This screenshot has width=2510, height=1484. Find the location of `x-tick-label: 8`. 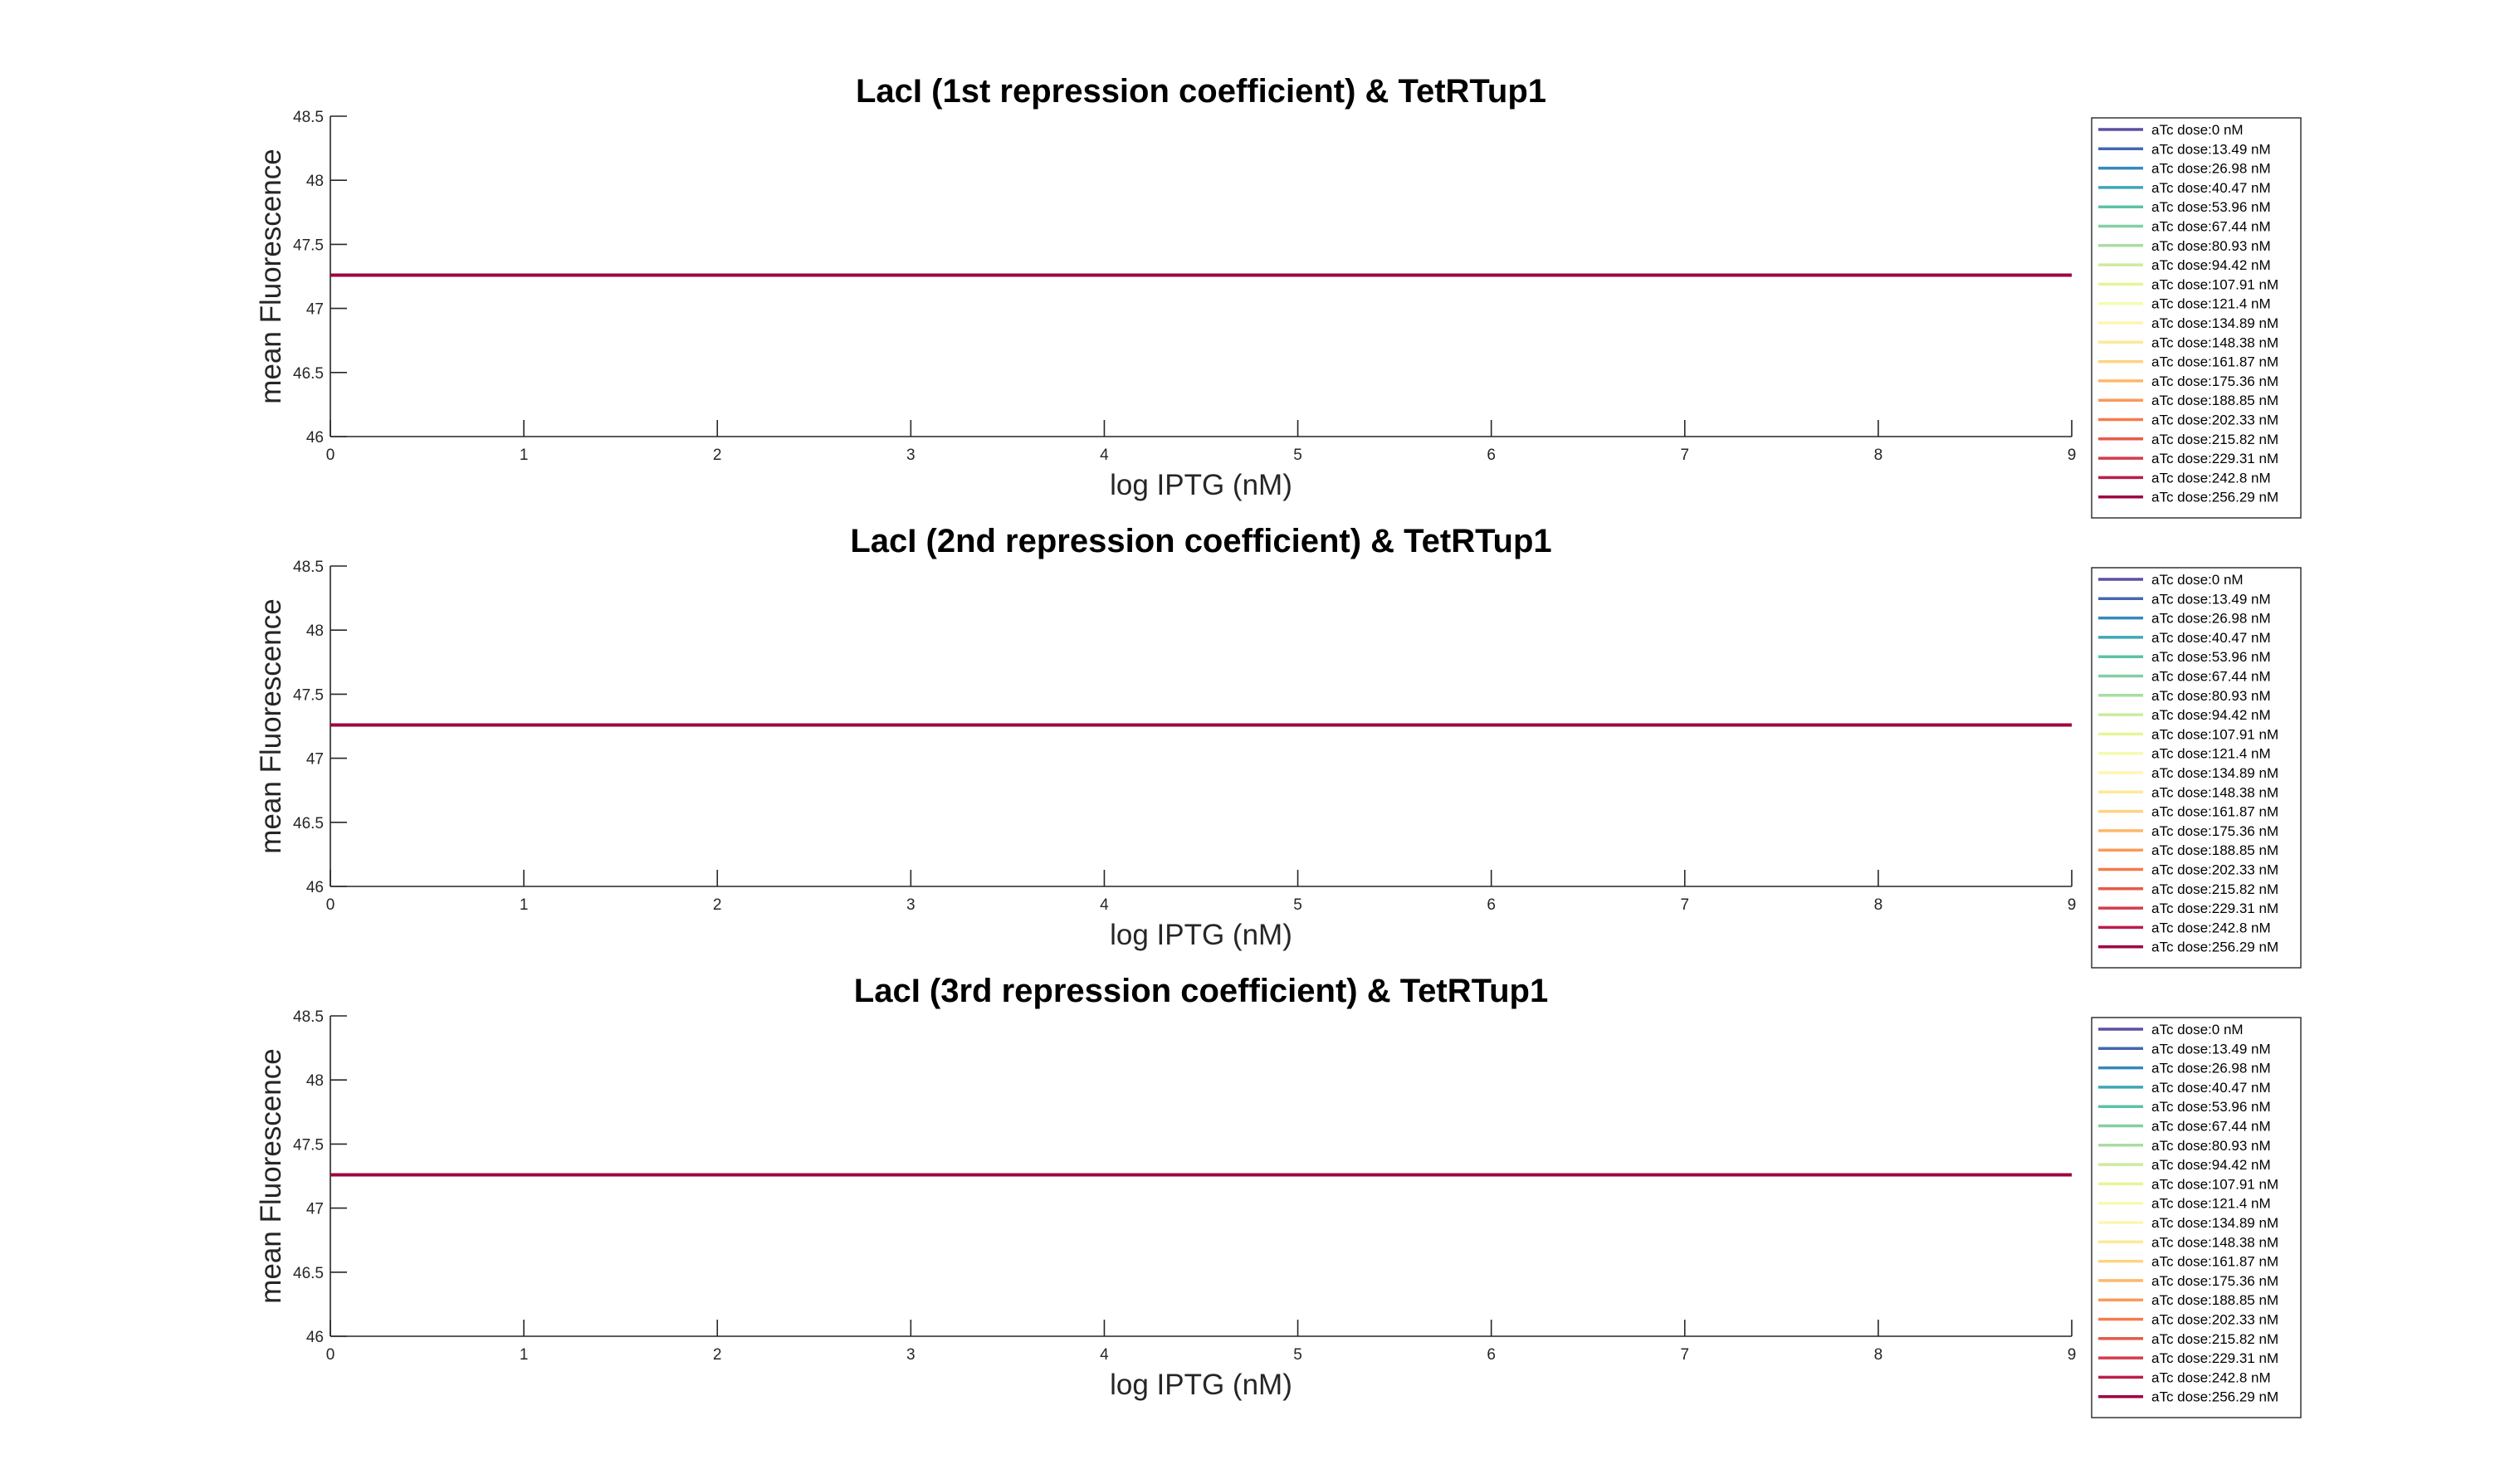

x-tick-label: 8 is located at coordinates (1879, 455).